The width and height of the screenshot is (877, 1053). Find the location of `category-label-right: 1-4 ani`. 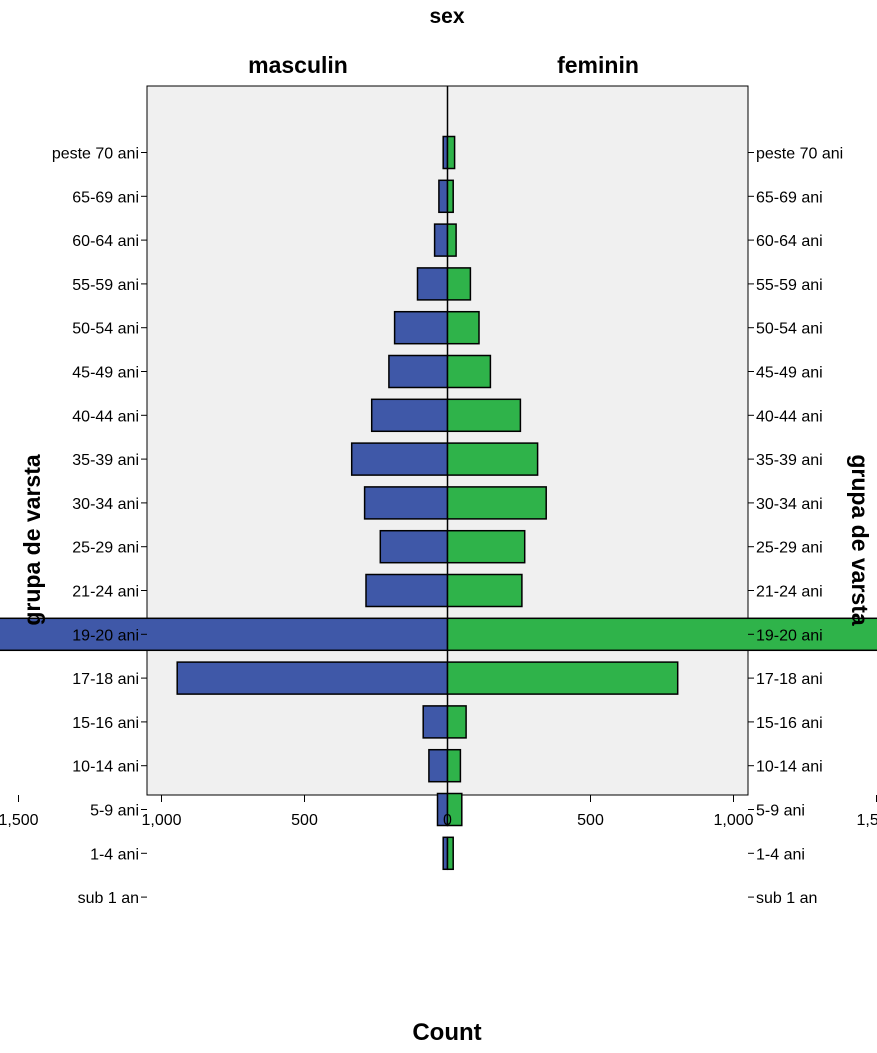

category-label-right: 1-4 ani is located at coordinates (780, 854).